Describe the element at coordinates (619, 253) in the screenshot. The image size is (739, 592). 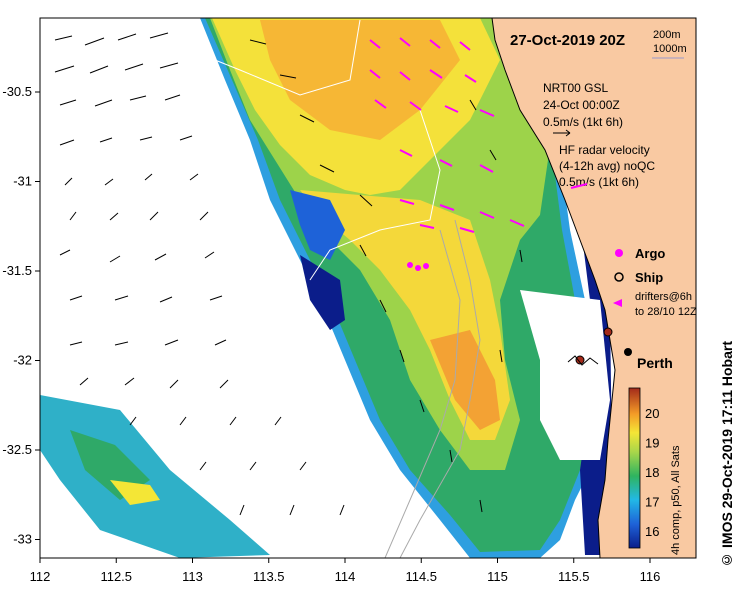
I see `argo-legend-symbol` at that location.